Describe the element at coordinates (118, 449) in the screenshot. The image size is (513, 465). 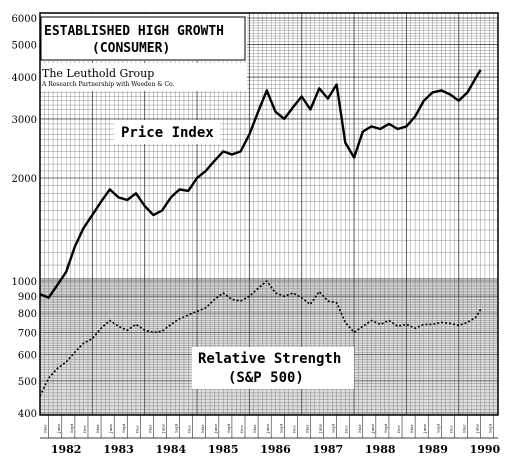
I see `year-label: 1983` at that location.